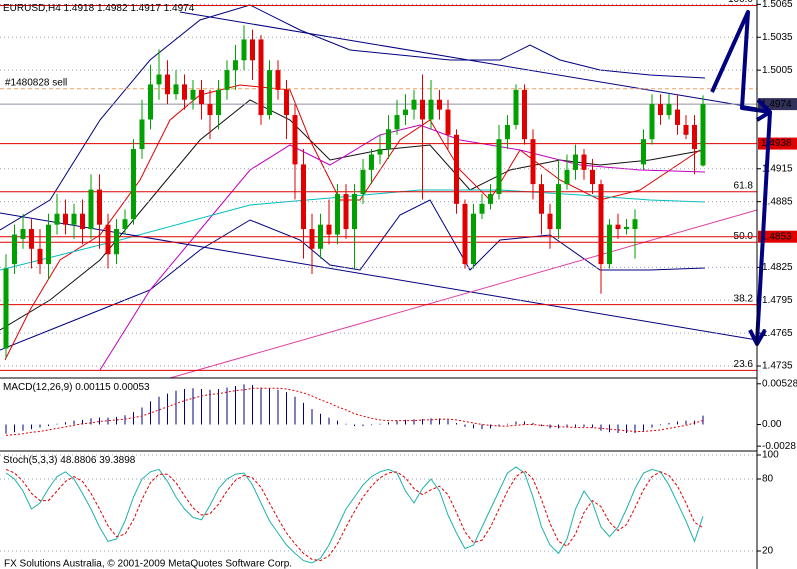 This screenshot has width=797, height=569. Describe the element at coordinates (744, 185) in the screenshot. I see `fibo-label: 61.8` at that location.